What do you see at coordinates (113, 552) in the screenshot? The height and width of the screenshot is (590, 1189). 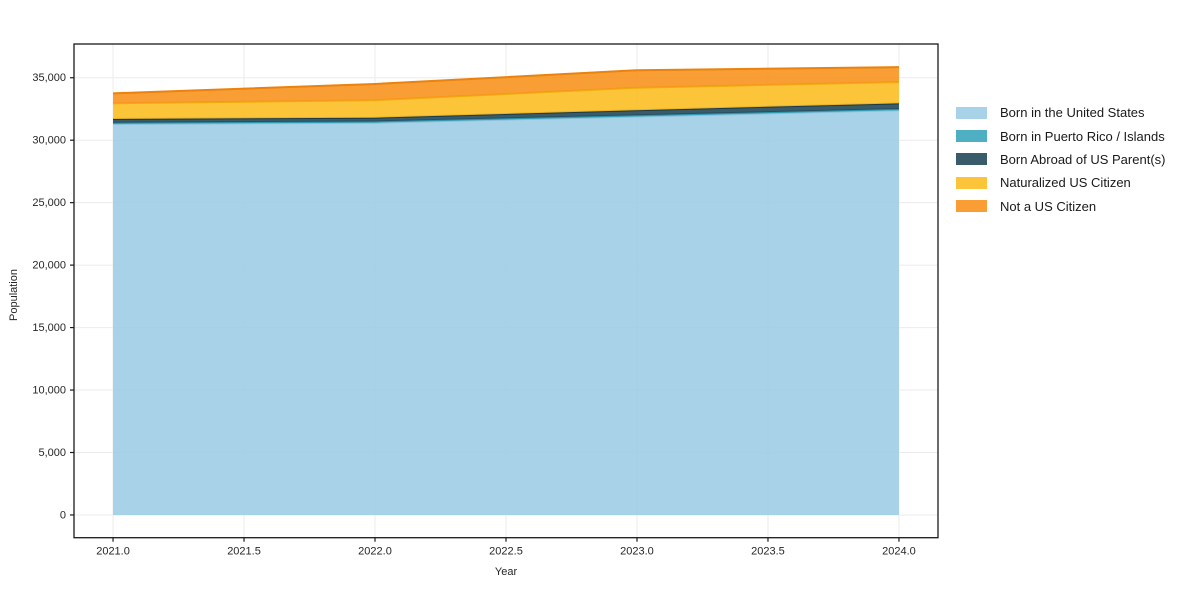 I see `x-tick-label: 2021.0` at bounding box center [113, 552].